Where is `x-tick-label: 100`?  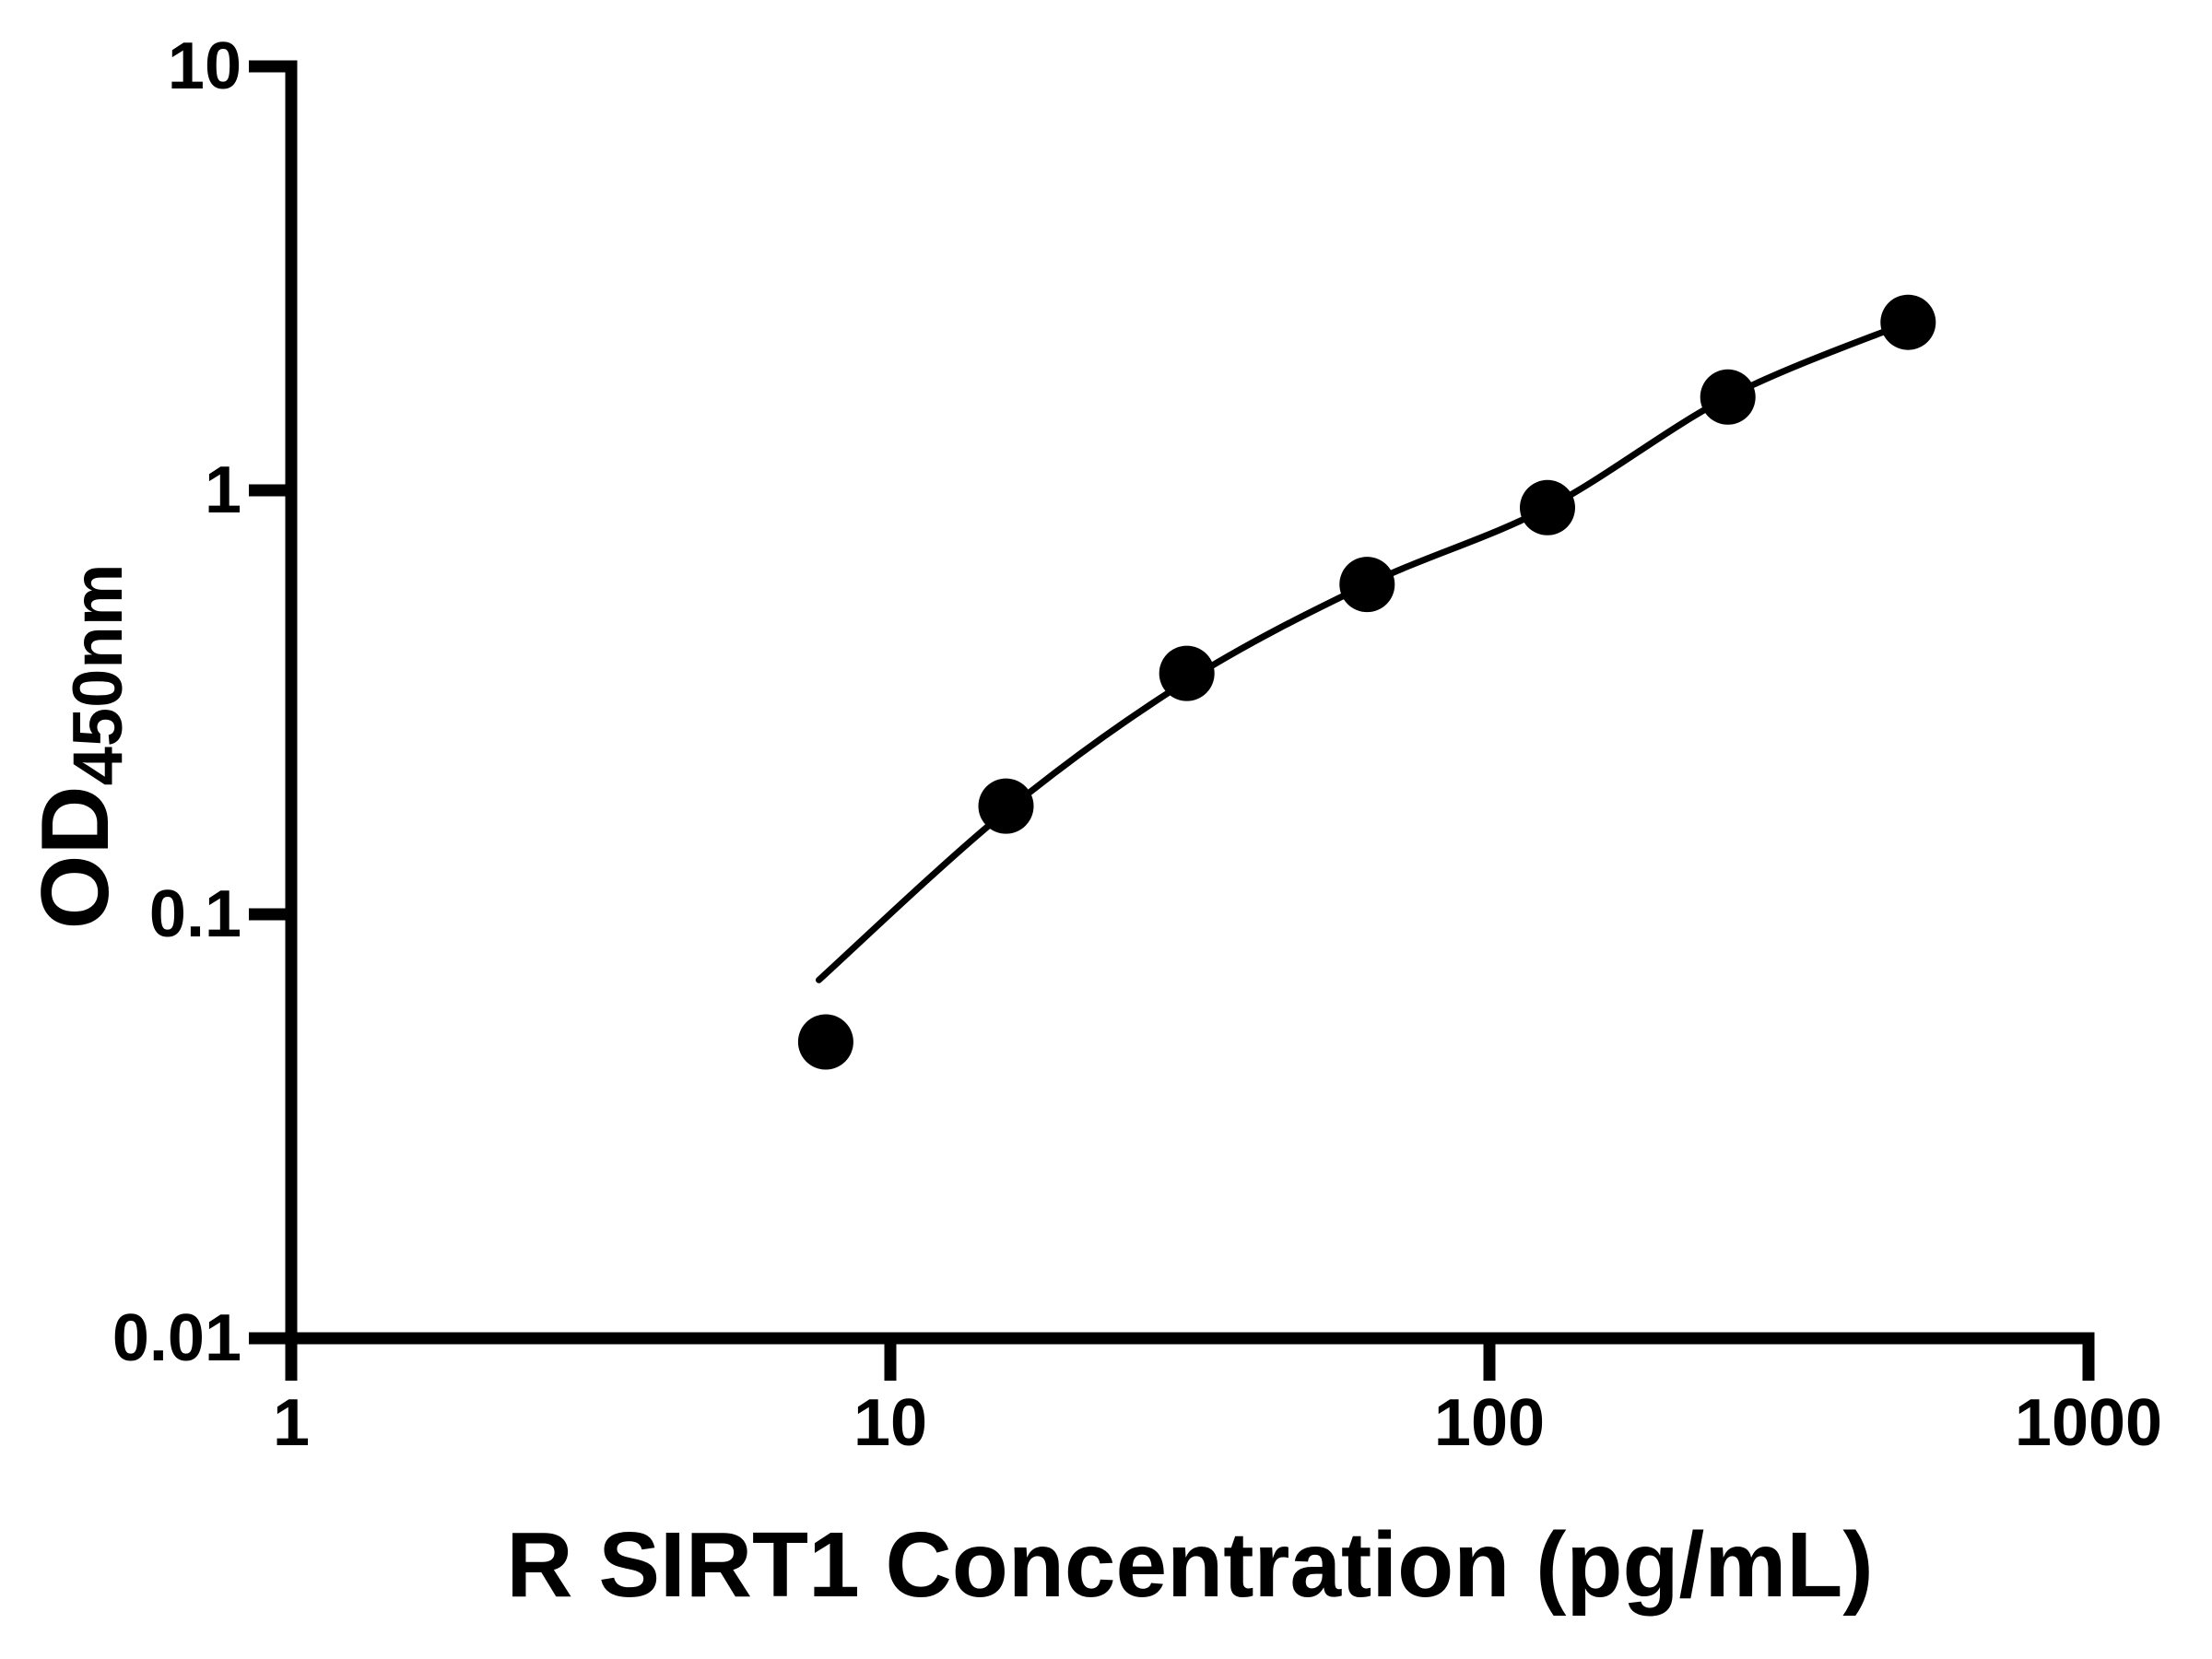 x-tick-label: 100 is located at coordinates (1489, 1423).